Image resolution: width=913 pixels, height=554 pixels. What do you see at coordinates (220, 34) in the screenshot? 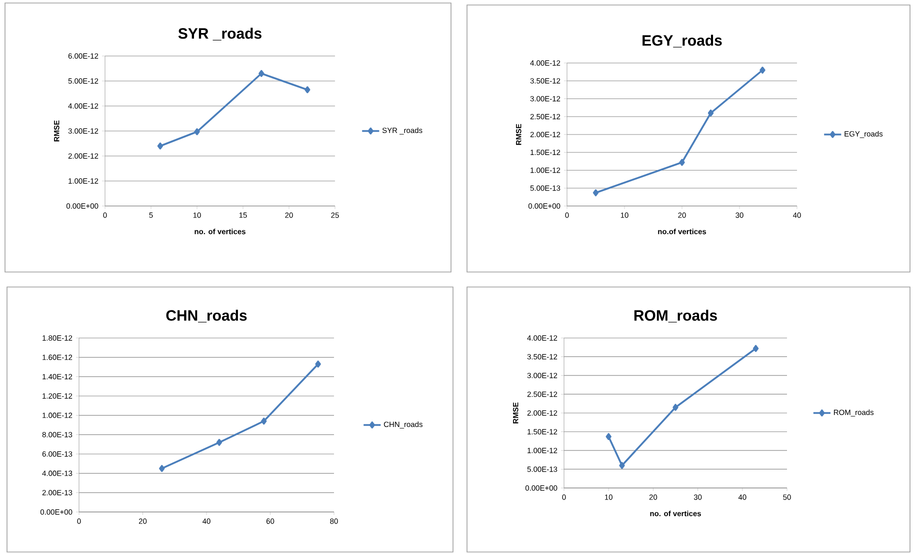
I see `chart-title: SYR _roads` at bounding box center [220, 34].